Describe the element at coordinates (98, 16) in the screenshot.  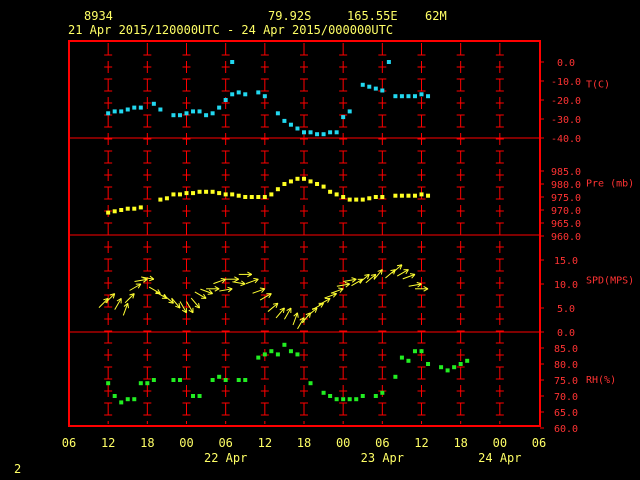
I see `header-station: 8934` at that location.